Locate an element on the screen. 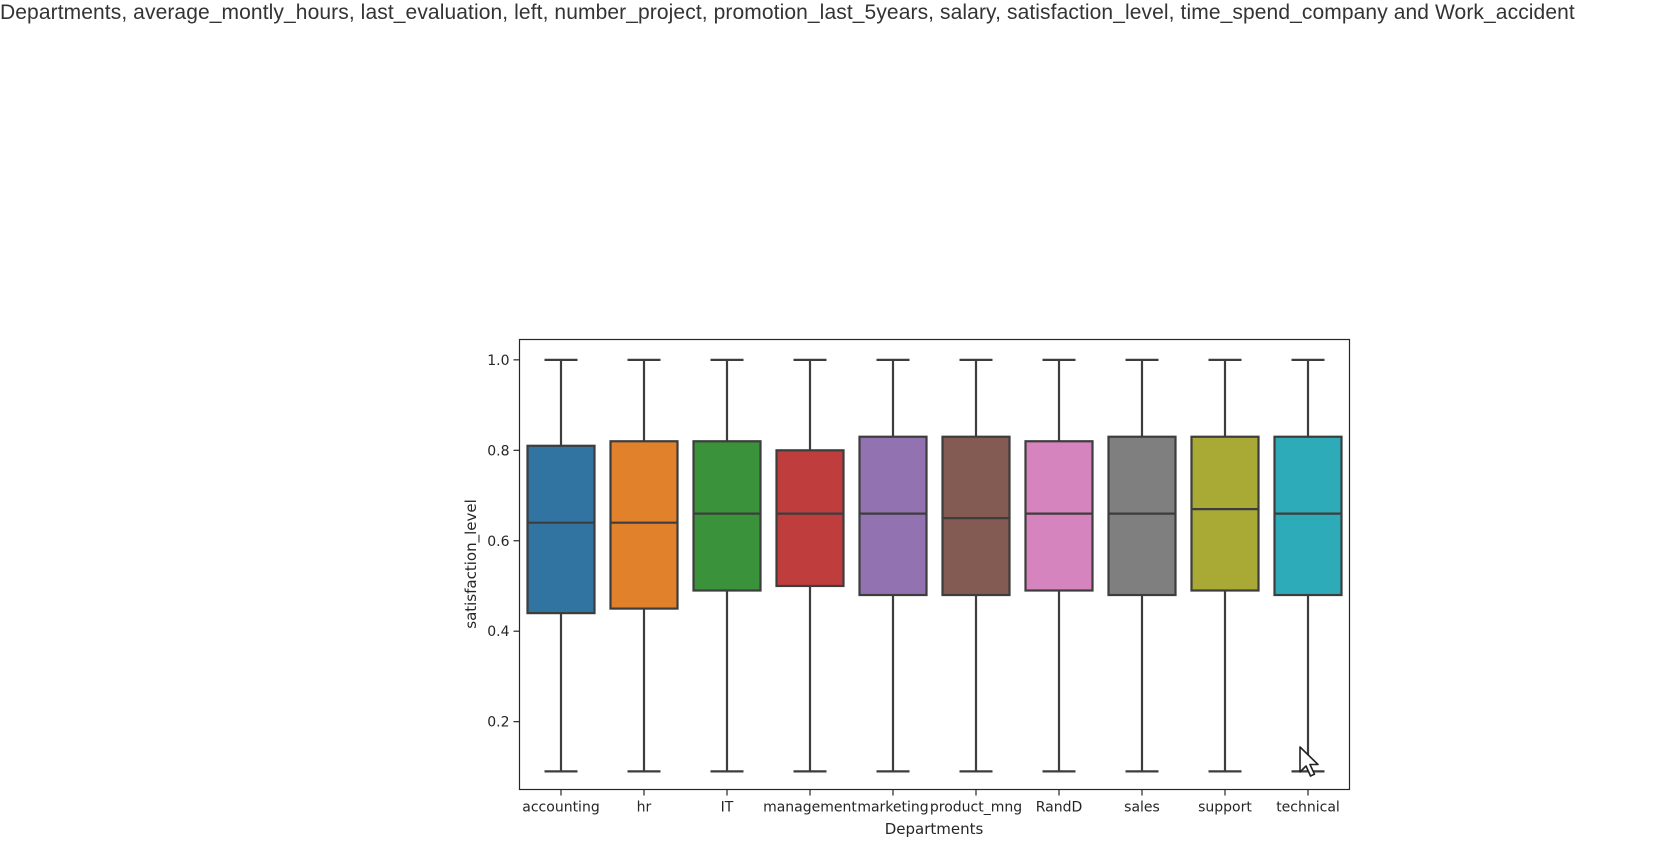 The height and width of the screenshot is (846, 1680). x-tick-label: management is located at coordinates (810, 808).